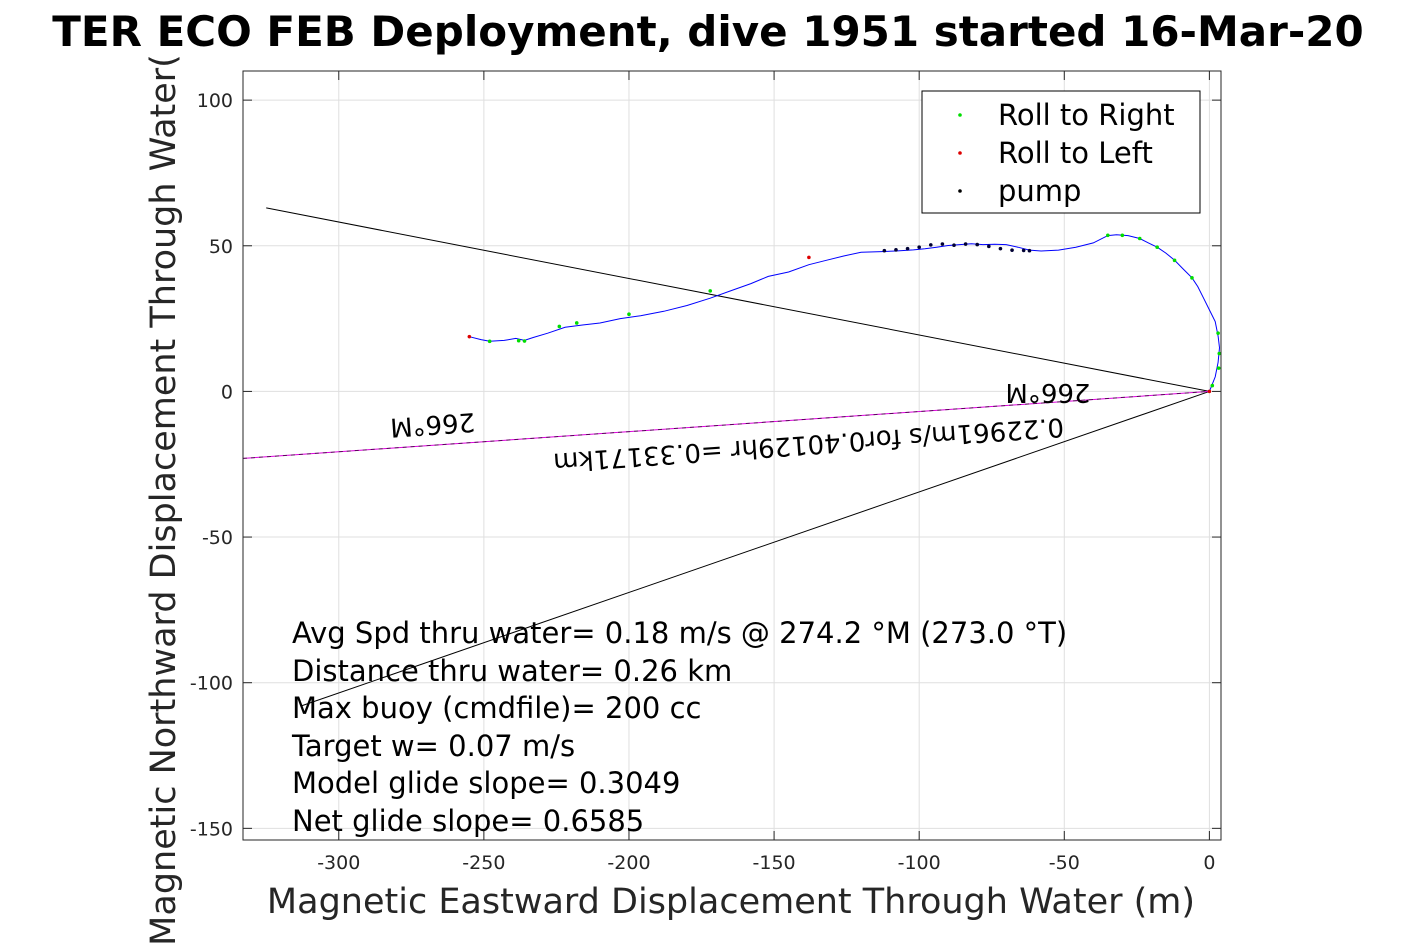 The image size is (1417, 945). Describe the element at coordinates (486, 783) in the screenshot. I see `stat-model-glide-slope: Model glide slope= 0.3049` at that location.